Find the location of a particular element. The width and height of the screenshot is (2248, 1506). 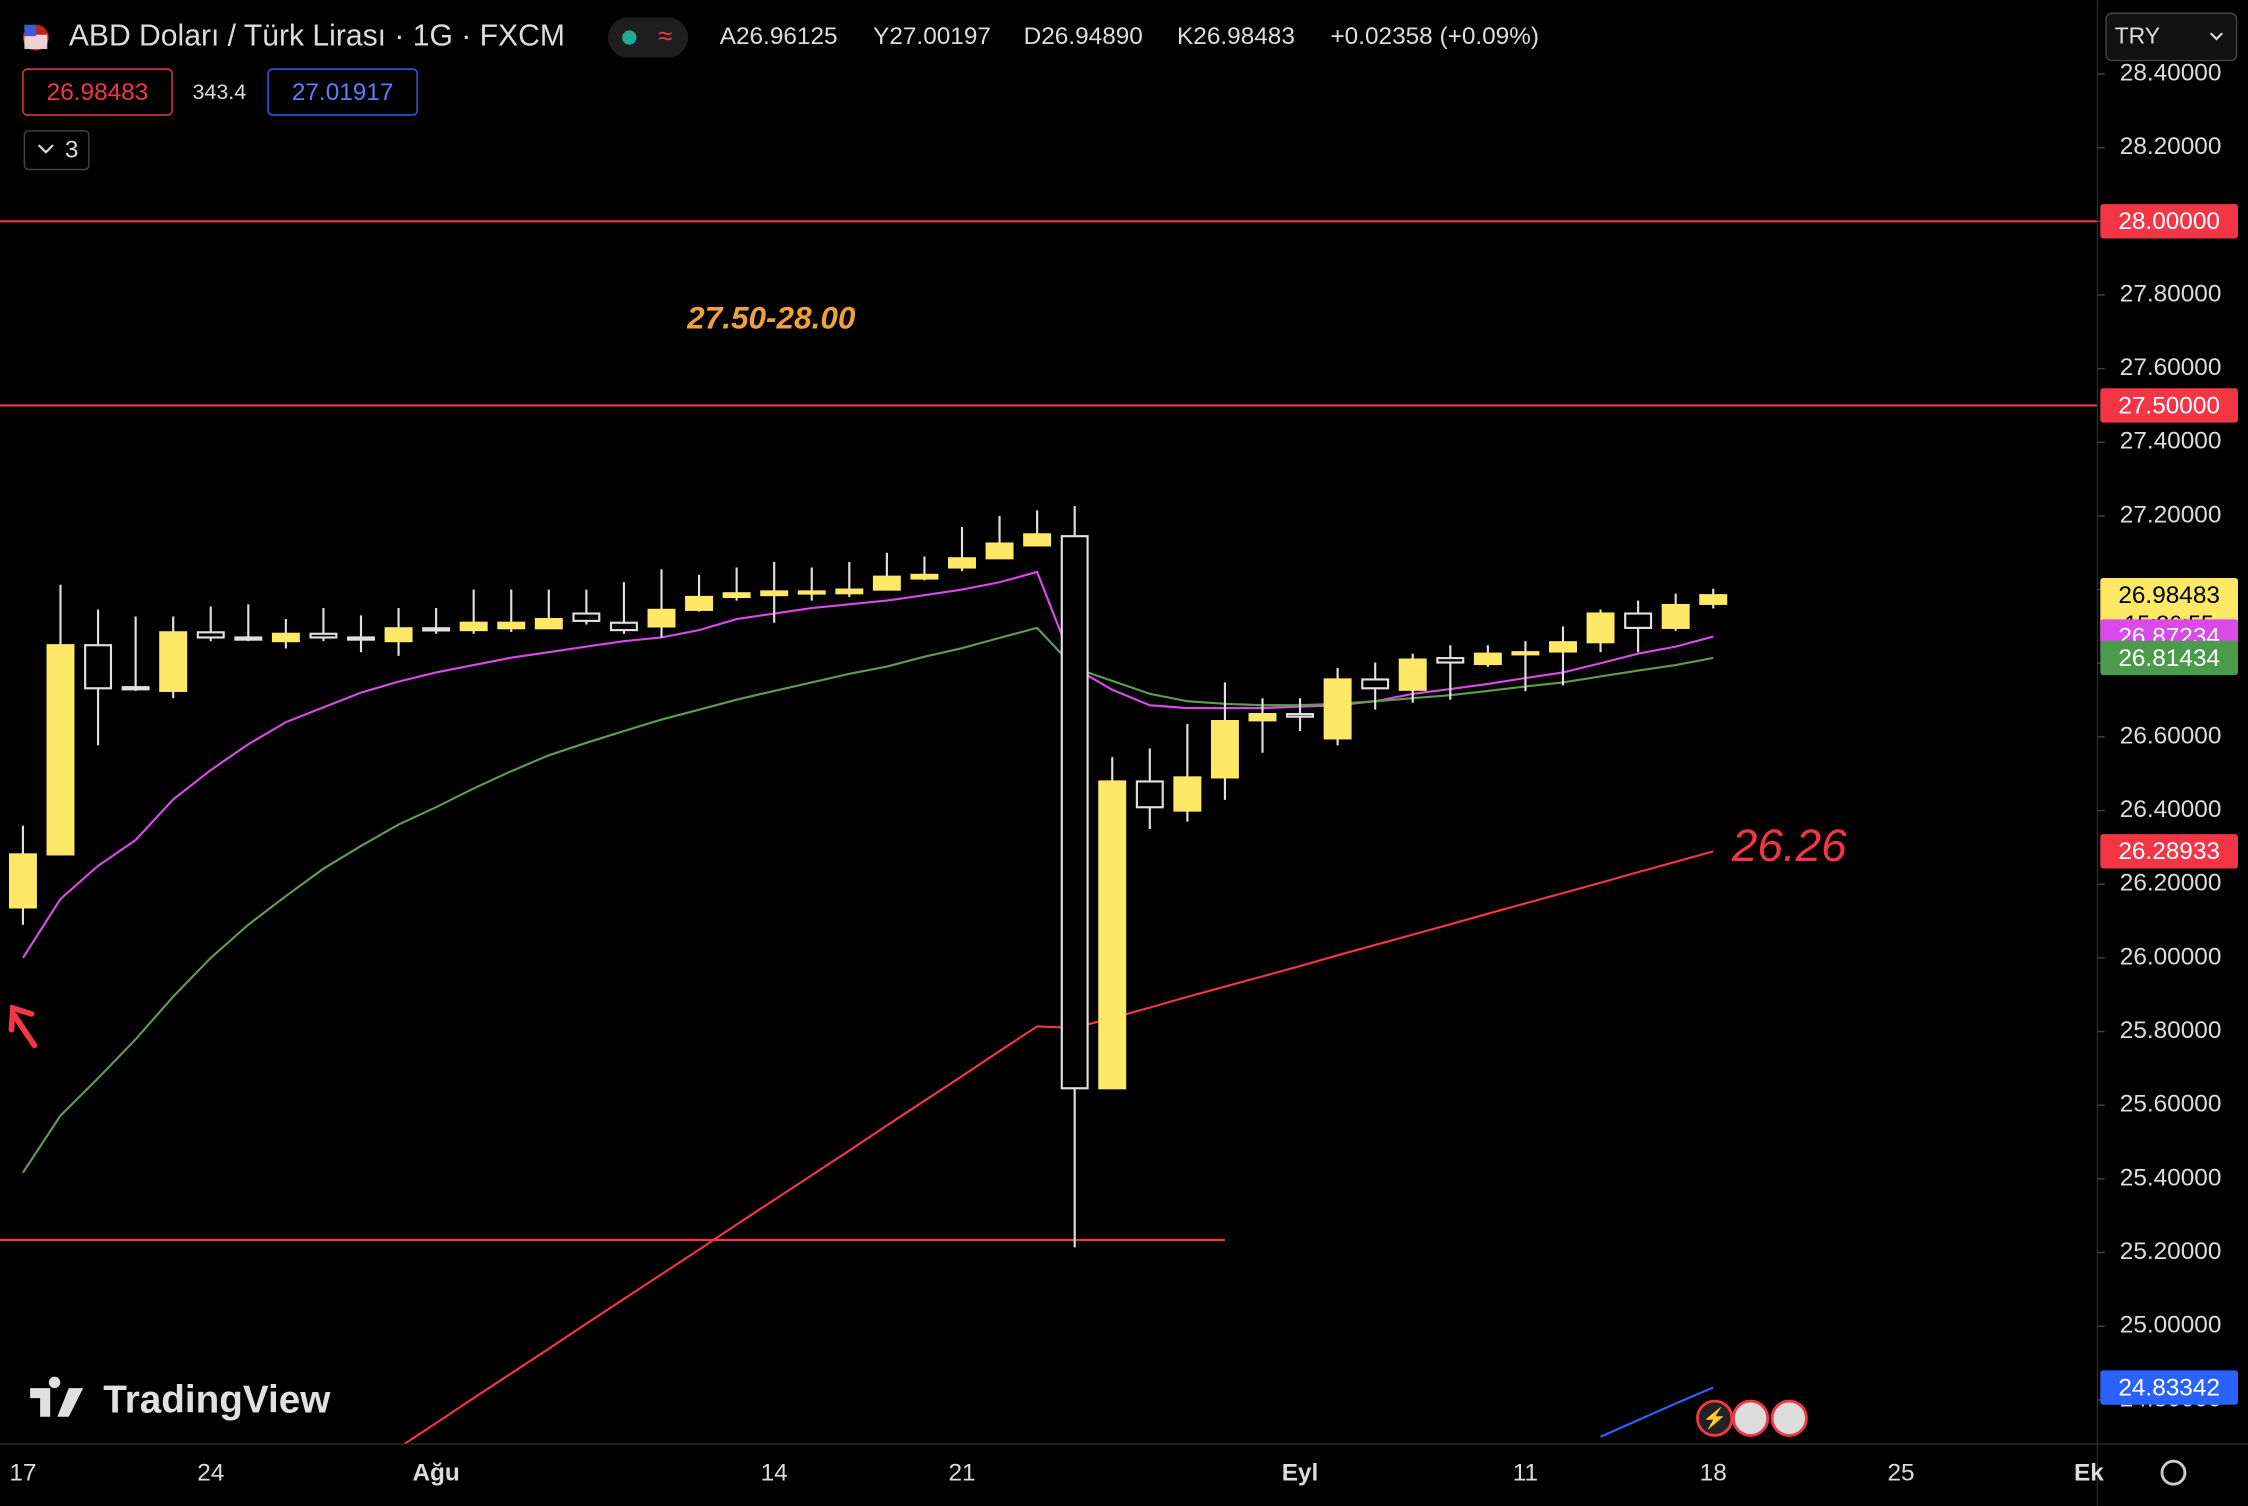

y-tick-label: 25.40000 is located at coordinates (2171, 1177).